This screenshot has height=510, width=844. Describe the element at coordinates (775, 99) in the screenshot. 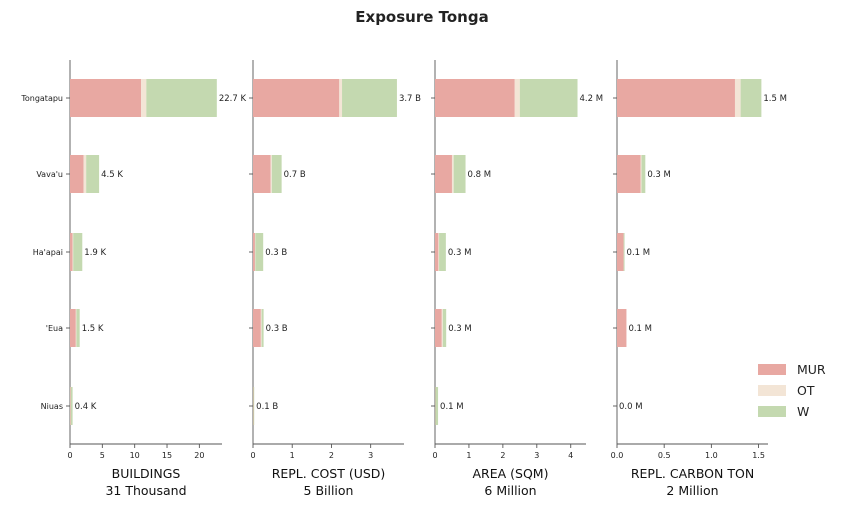

I see `value-label: 1.5 M` at that location.